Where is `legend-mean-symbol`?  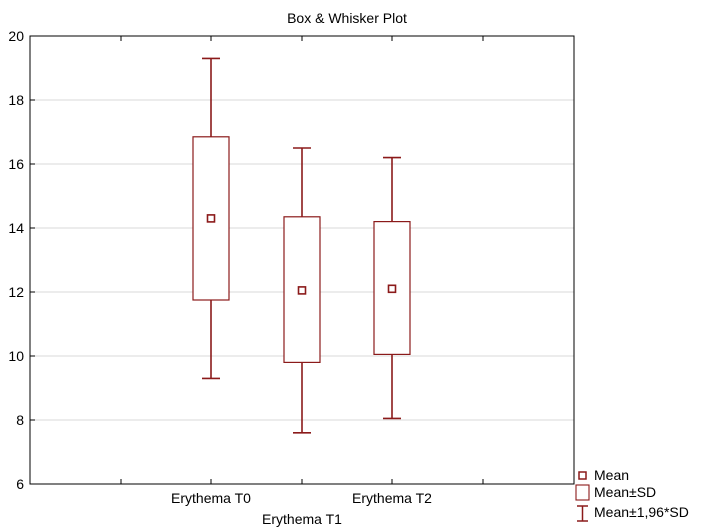 legend-mean-symbol is located at coordinates (582, 475).